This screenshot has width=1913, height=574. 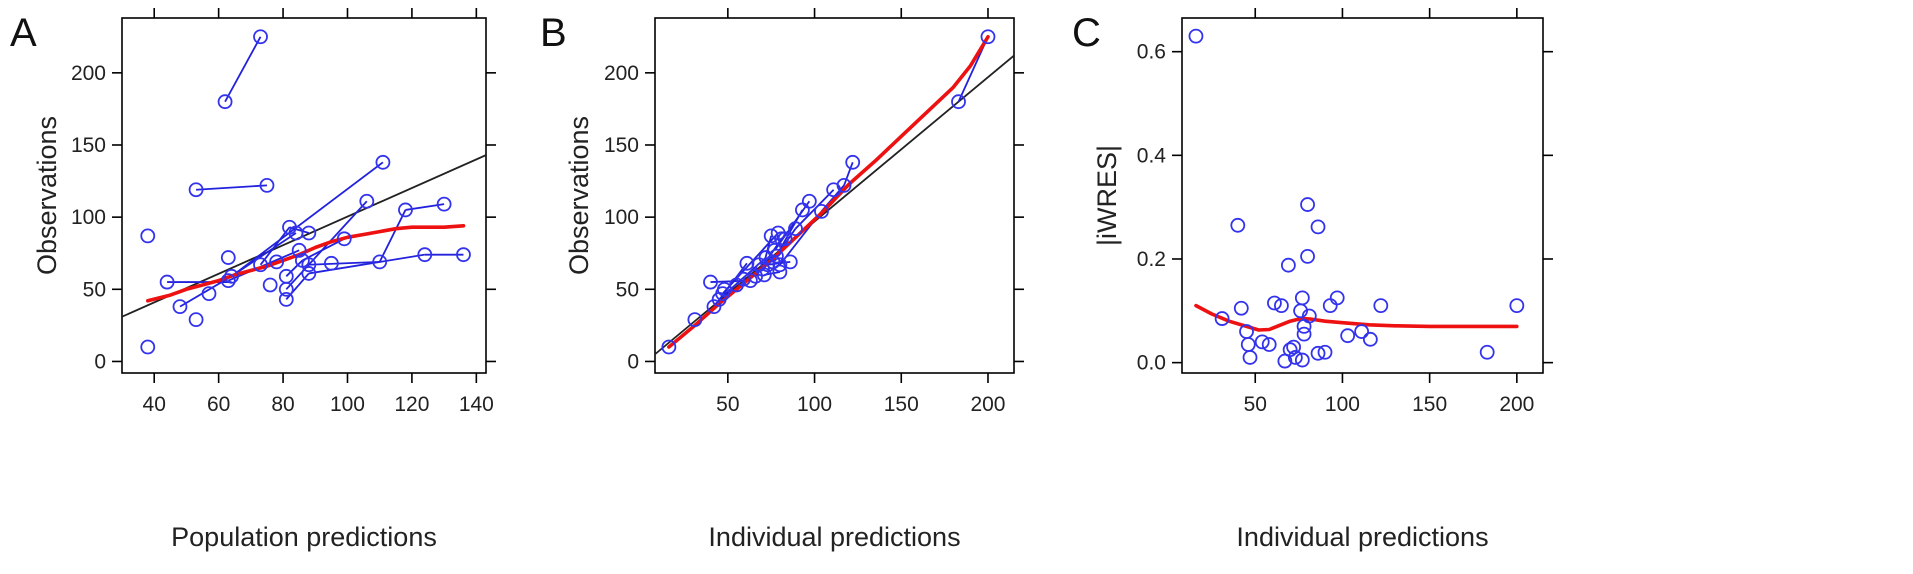 I want to click on y-tick-label: 0.0, so click(x=1151, y=363).